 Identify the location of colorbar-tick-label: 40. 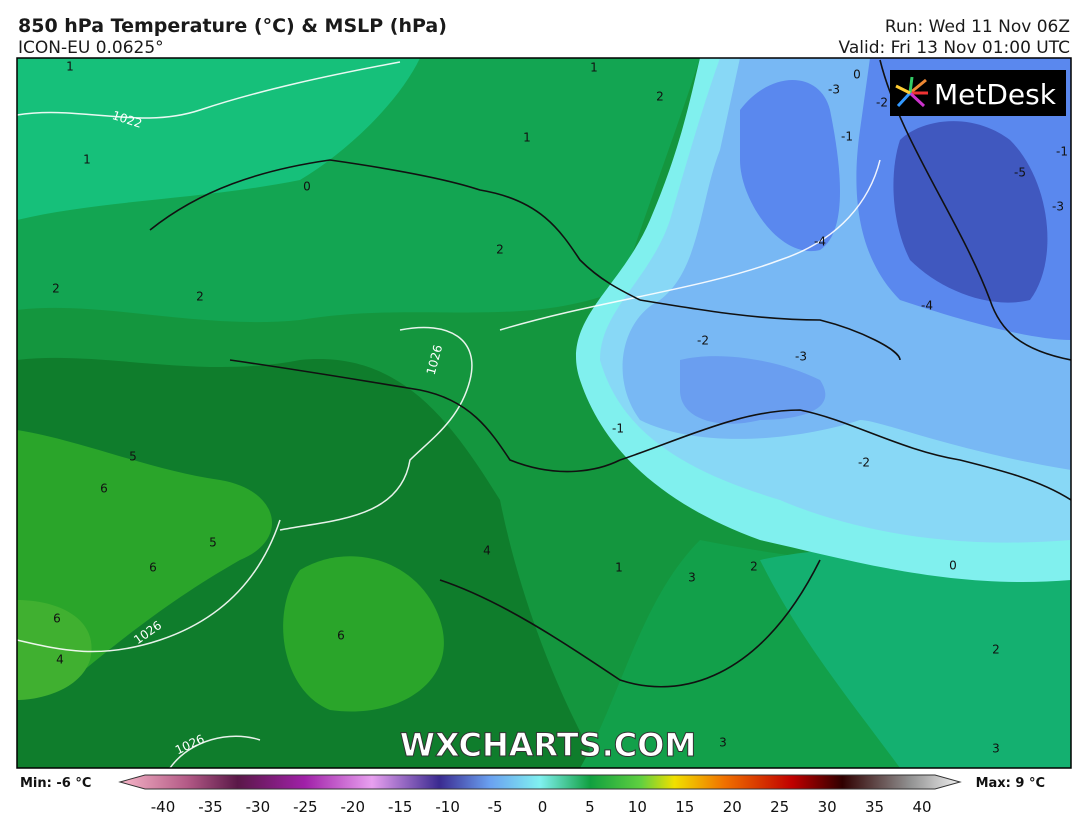
(921, 807).